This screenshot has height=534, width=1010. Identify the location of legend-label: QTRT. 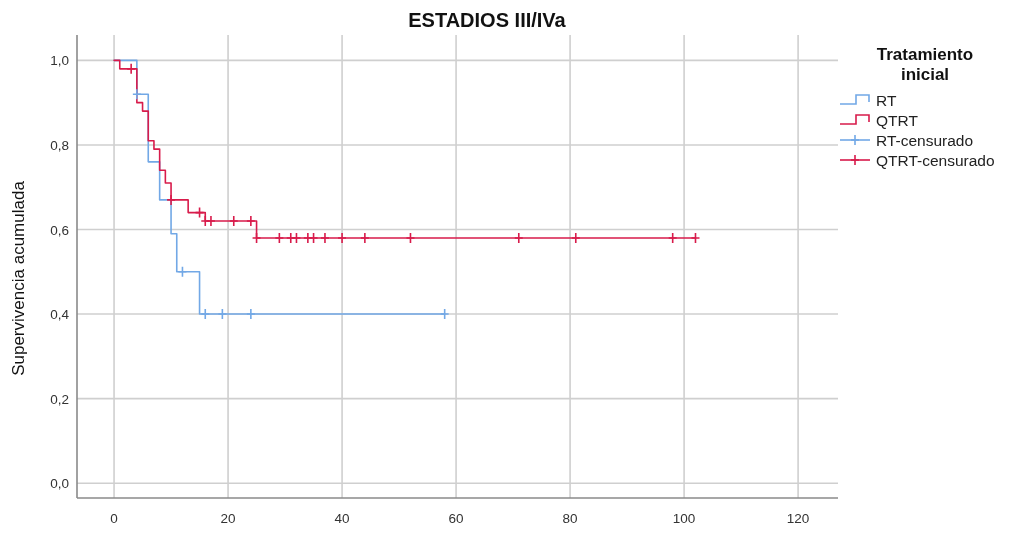
(897, 120).